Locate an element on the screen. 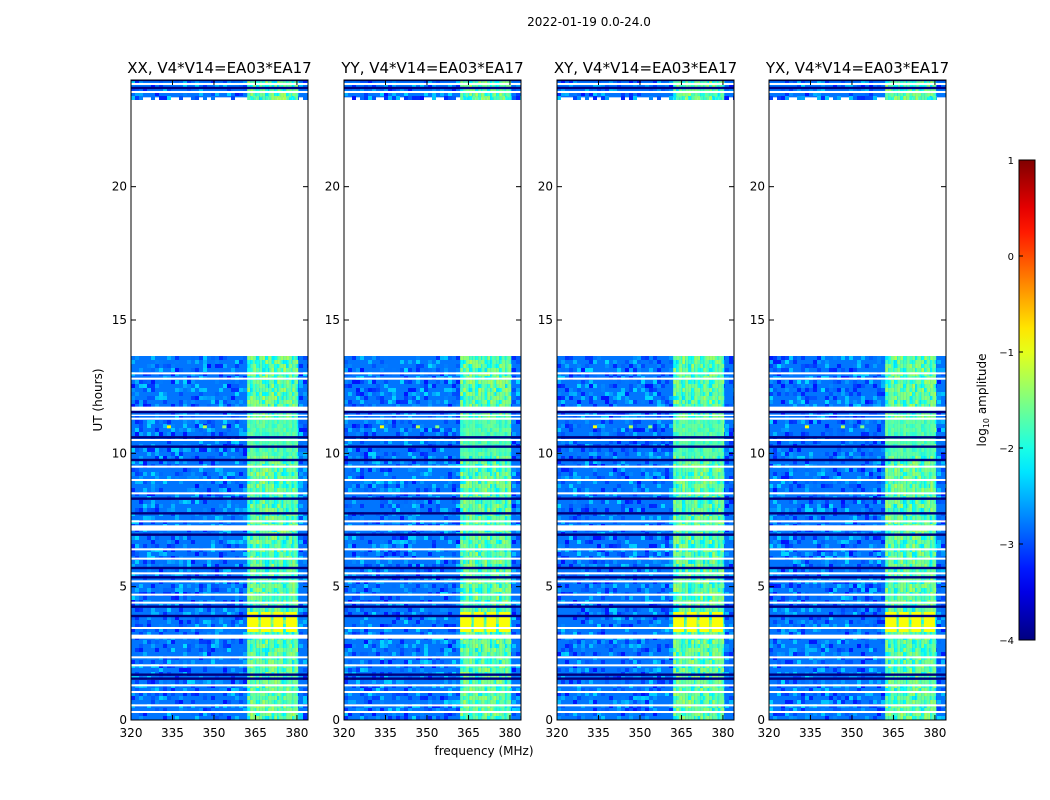 The height and width of the screenshot is (800, 1050). colorbar-tick-label: 1 is located at coordinates (1011, 161).